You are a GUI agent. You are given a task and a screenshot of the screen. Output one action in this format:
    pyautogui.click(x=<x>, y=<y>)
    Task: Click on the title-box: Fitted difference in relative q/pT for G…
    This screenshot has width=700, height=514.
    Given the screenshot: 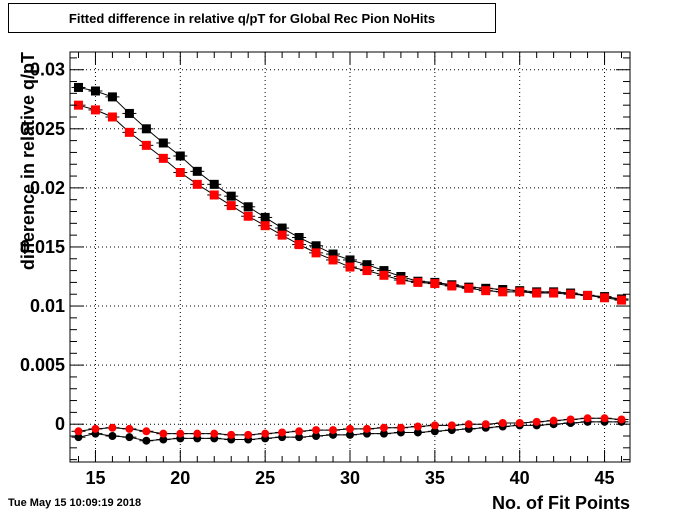 What is the action you would take?
    pyautogui.click(x=252, y=18)
    